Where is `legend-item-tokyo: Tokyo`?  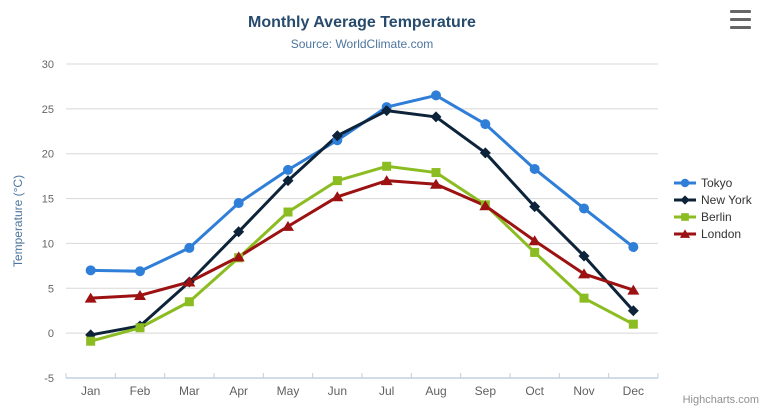
legend-item-tokyo: Tokyo is located at coordinates (713, 182).